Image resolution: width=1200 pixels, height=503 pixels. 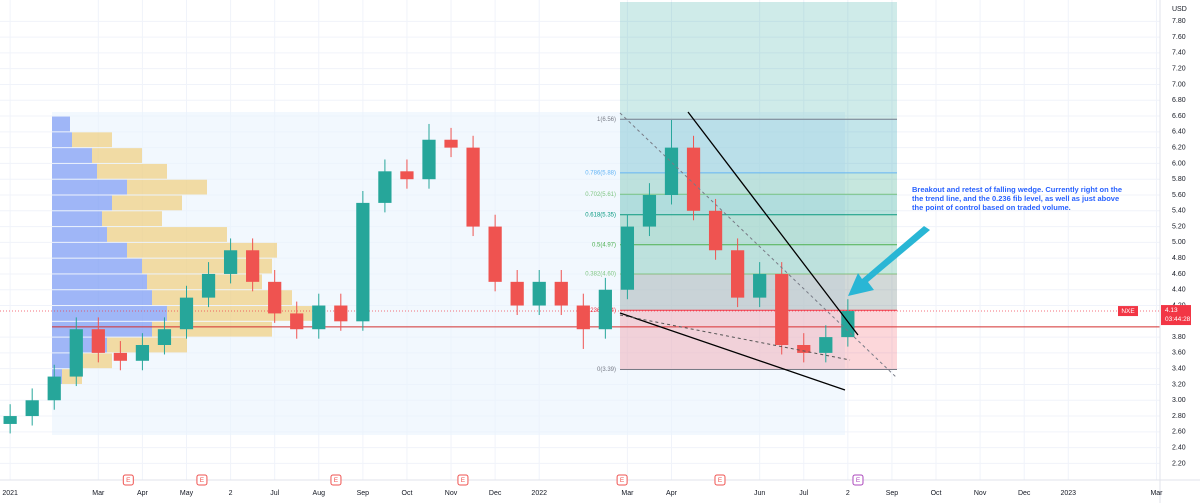 I want to click on price-label: 4.13, so click(x=1171, y=310).